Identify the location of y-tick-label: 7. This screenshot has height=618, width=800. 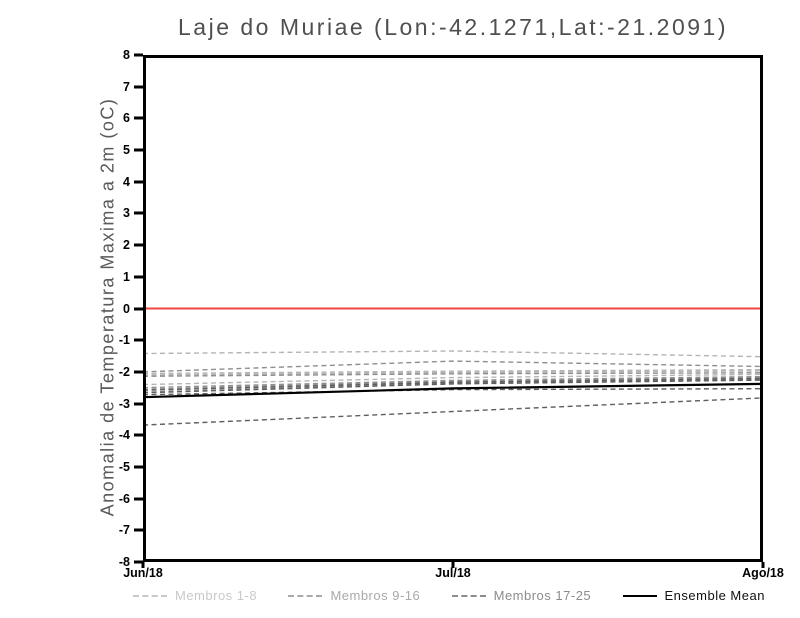
(126, 86).